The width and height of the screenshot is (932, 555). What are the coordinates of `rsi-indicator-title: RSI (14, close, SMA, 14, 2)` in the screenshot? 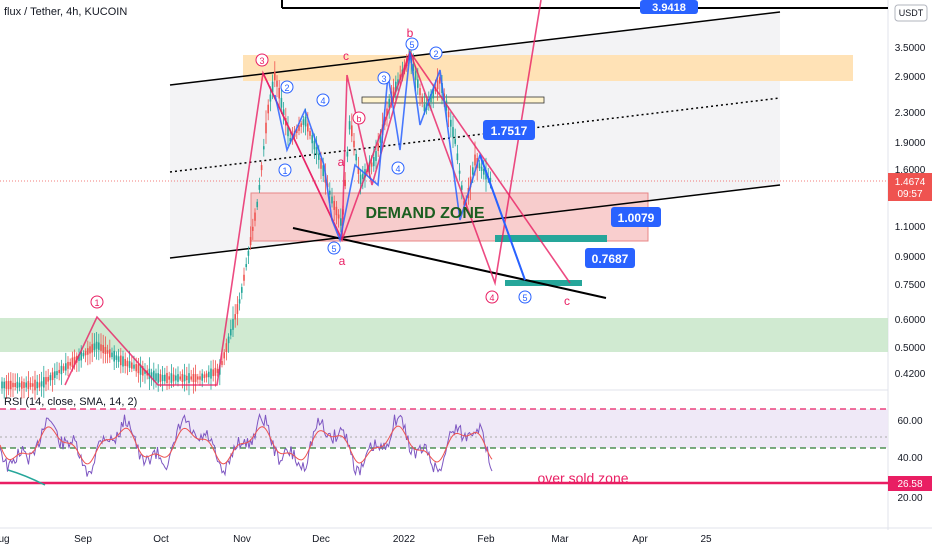 It's located at (71, 402).